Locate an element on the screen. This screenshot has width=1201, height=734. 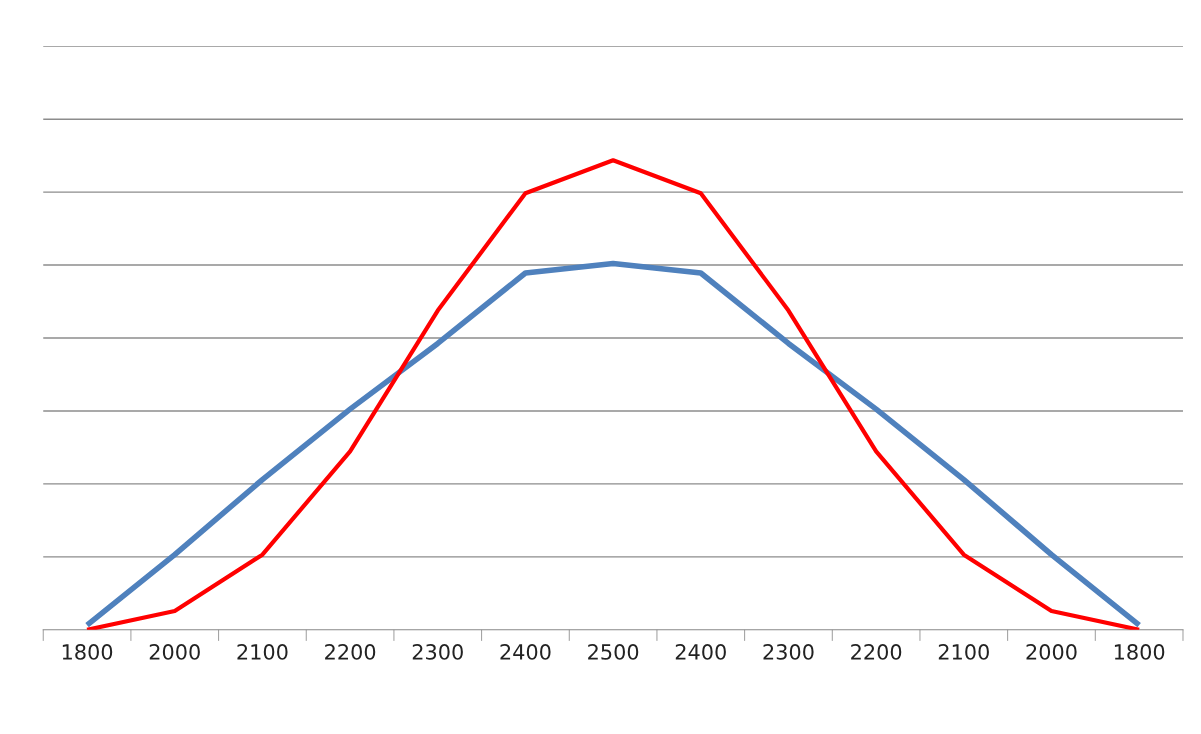
x-tick-label: 2500 is located at coordinates (613, 652).